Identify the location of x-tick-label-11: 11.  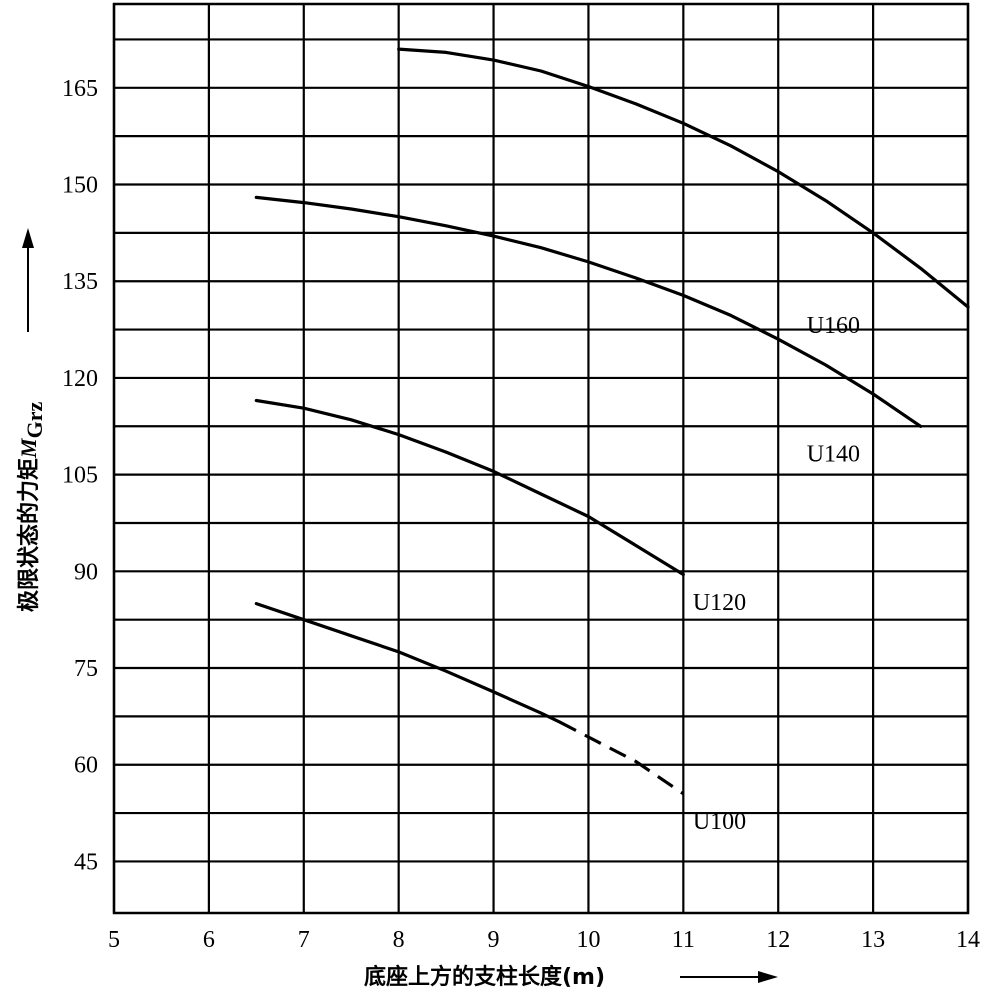
(683, 940).